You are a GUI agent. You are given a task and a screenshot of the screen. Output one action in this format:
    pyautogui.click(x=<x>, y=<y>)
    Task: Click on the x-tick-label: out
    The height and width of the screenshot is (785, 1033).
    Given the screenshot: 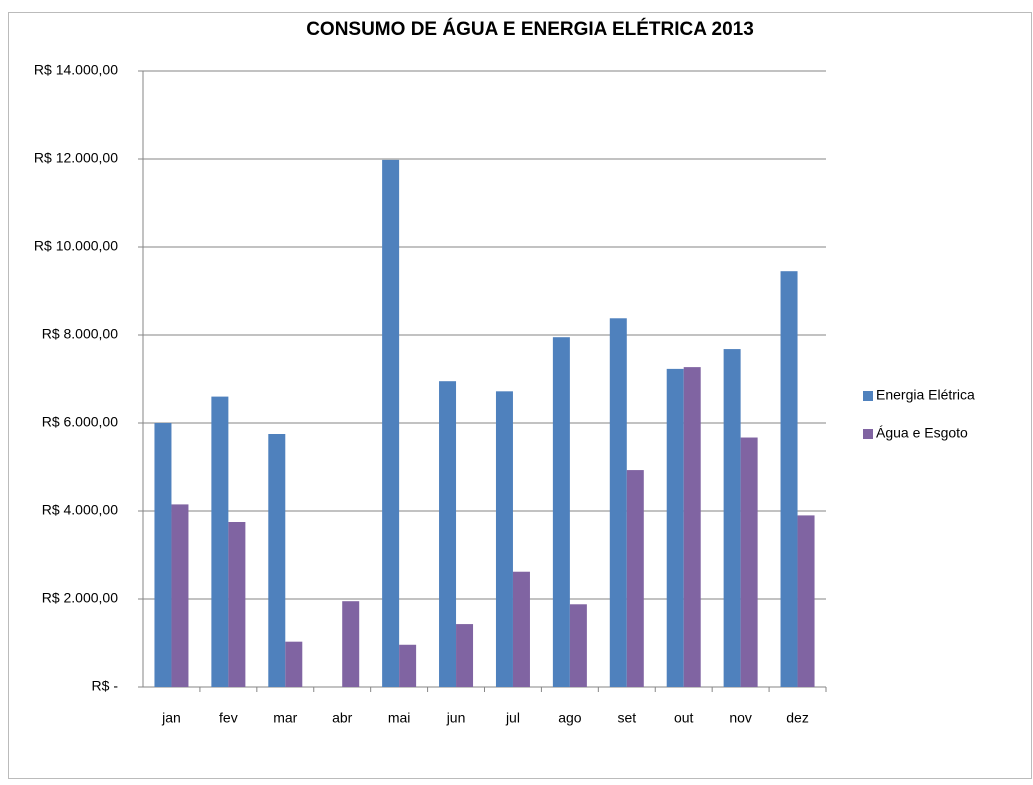 What is the action you would take?
    pyautogui.click(x=684, y=718)
    